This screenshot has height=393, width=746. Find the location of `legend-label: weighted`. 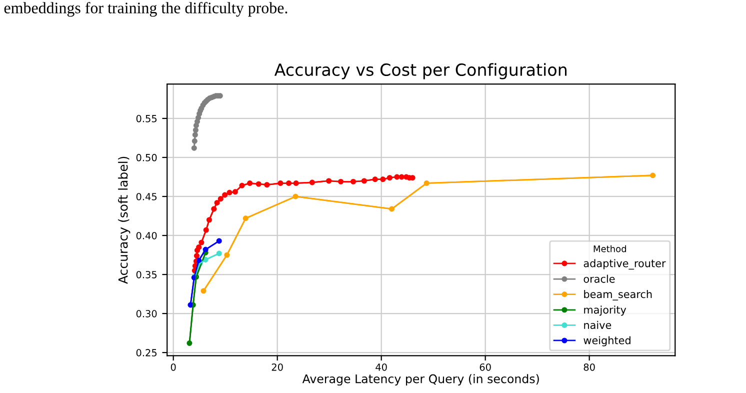

legend-label: weighted is located at coordinates (607, 341).